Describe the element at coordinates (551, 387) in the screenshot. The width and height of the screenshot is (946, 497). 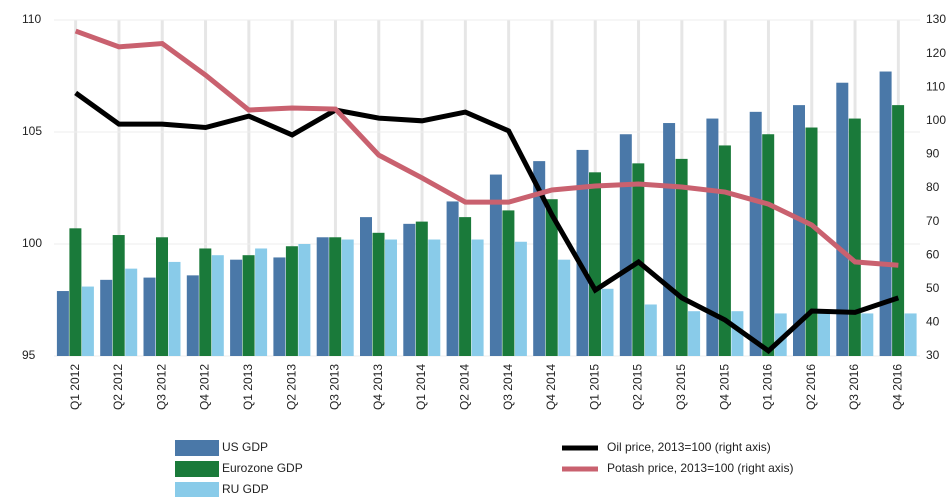
I see `x-tick-label: Q4 2014` at that location.